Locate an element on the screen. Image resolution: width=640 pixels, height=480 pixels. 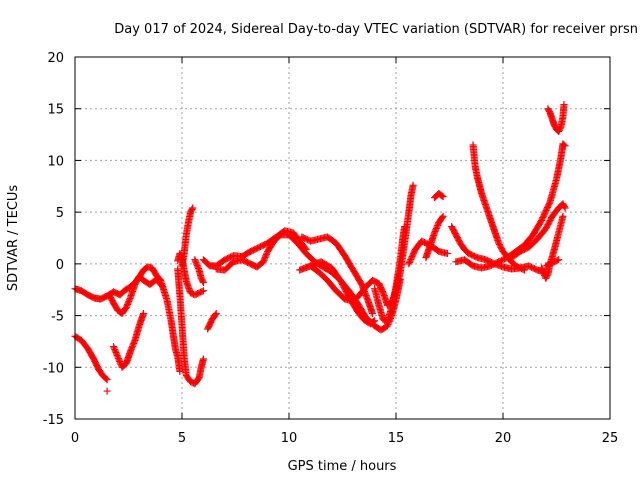
y-tick-label: -15 is located at coordinates (53, 420).